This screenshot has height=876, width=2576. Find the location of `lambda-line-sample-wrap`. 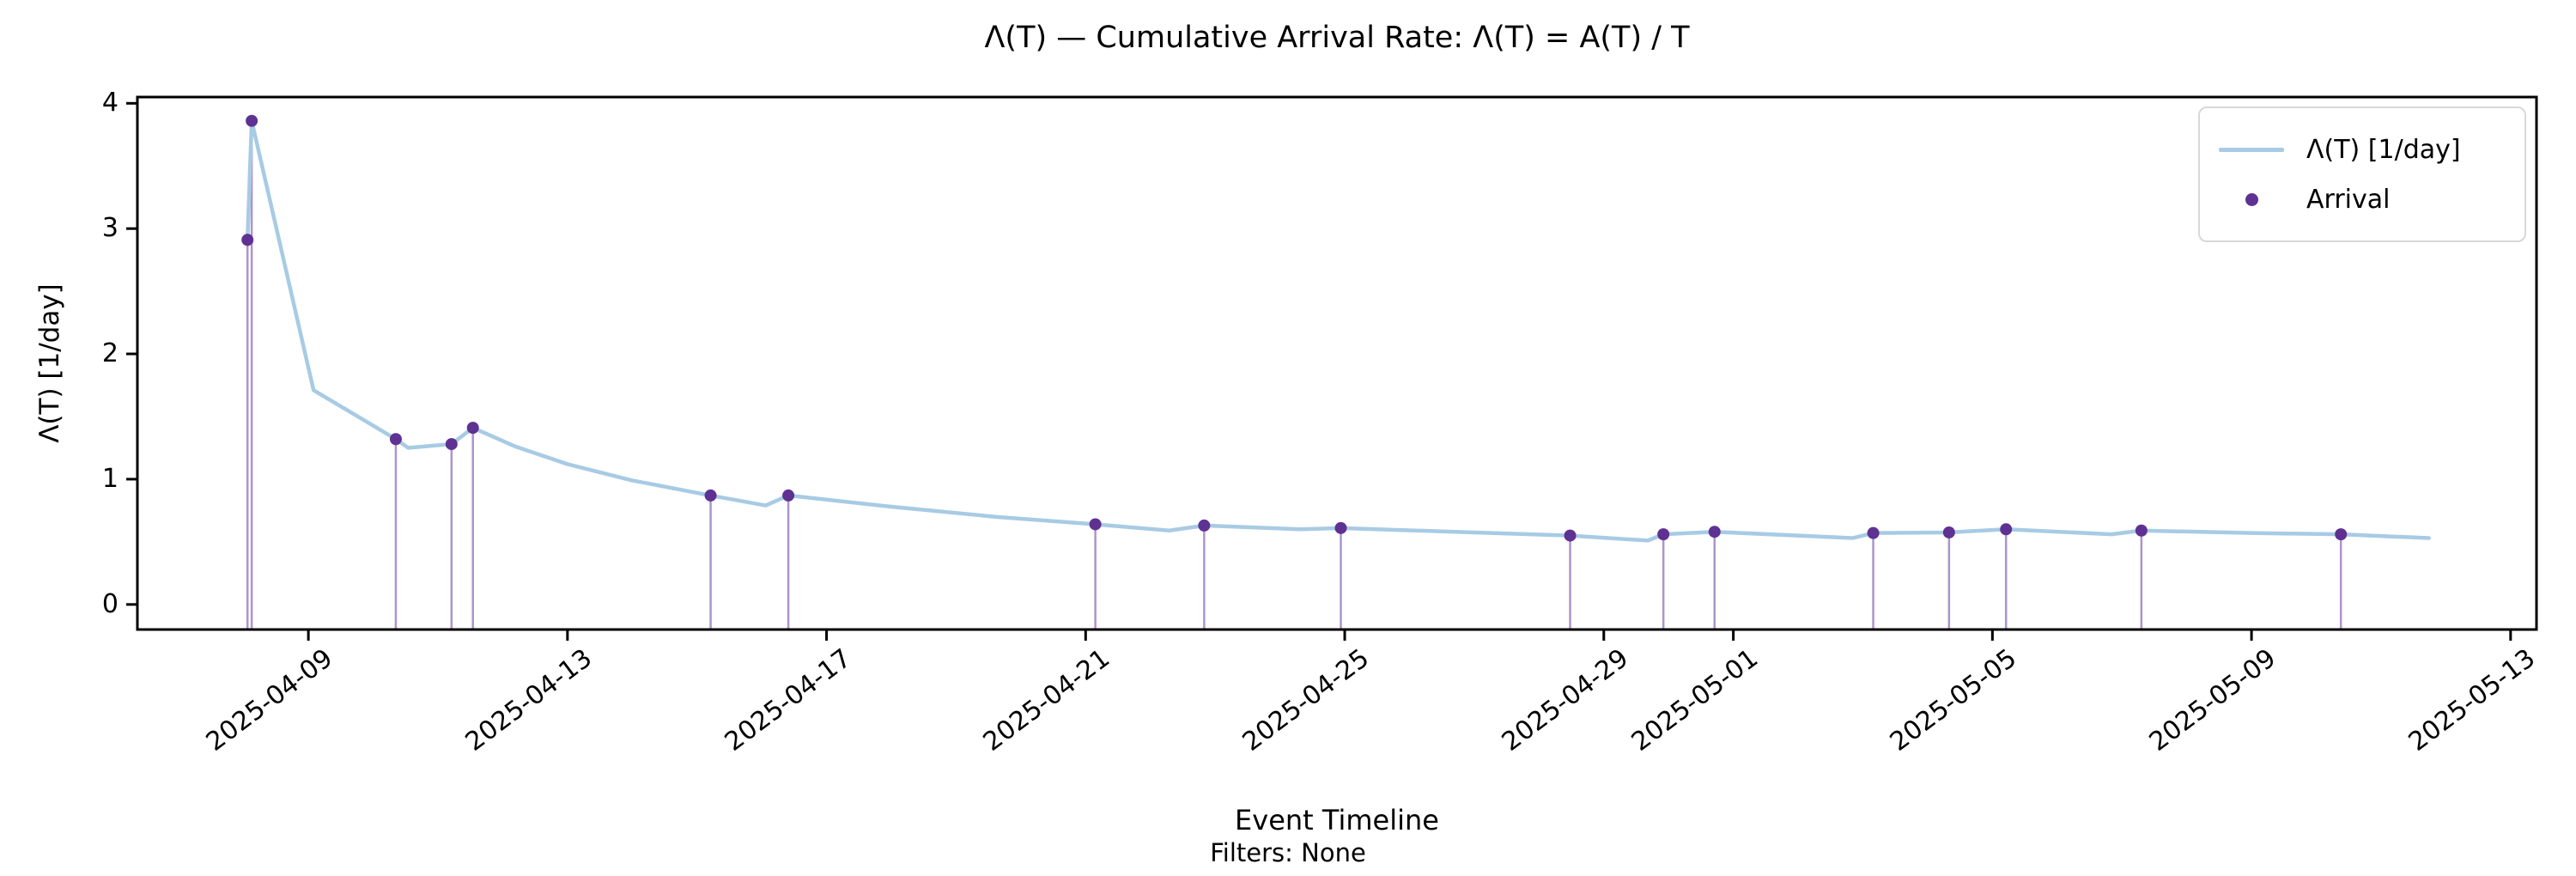

lambda-line-sample-wrap is located at coordinates (2251, 149).